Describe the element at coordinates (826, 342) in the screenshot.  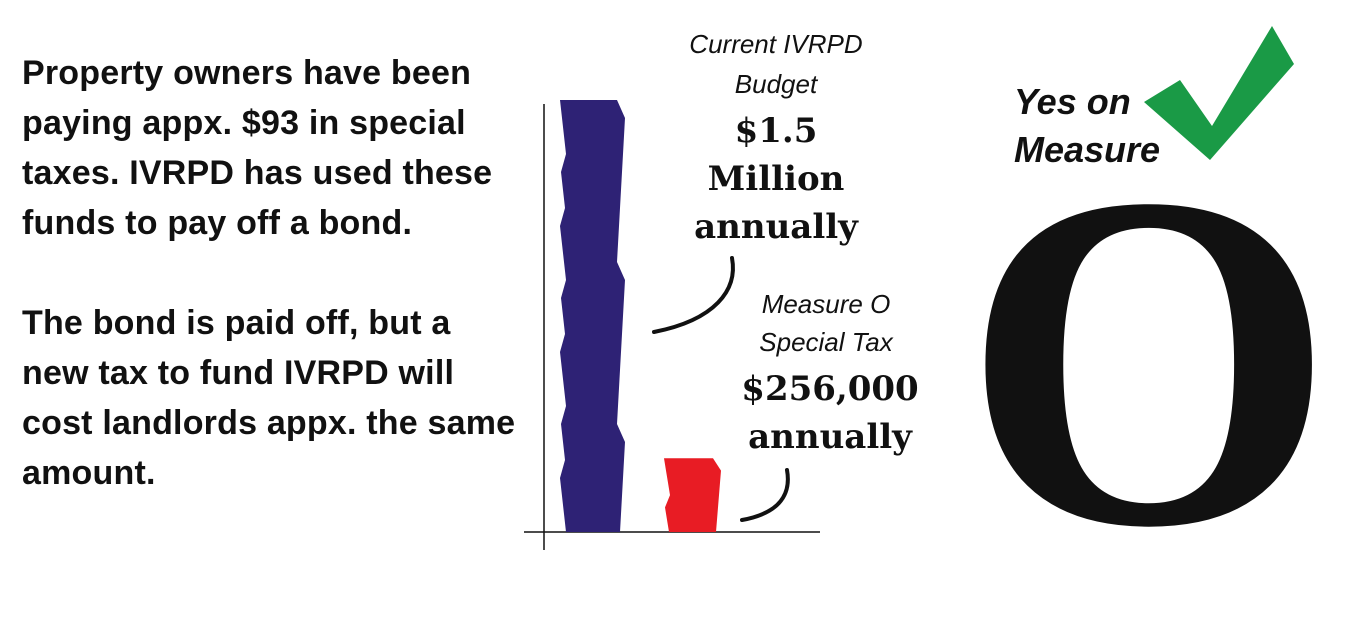
I see `tax-label-line2: Special Tax` at that location.